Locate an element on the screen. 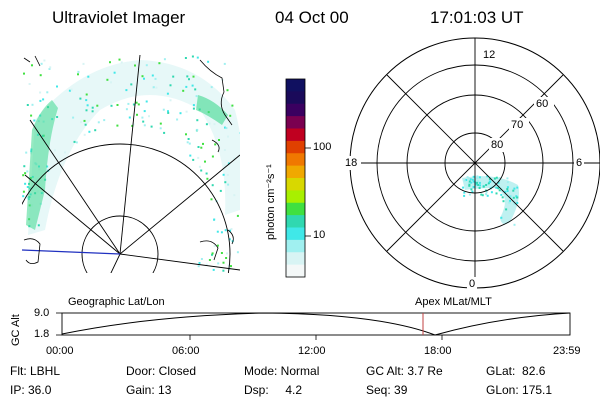  info-ip: IP: 36.0 is located at coordinates (31, 390).